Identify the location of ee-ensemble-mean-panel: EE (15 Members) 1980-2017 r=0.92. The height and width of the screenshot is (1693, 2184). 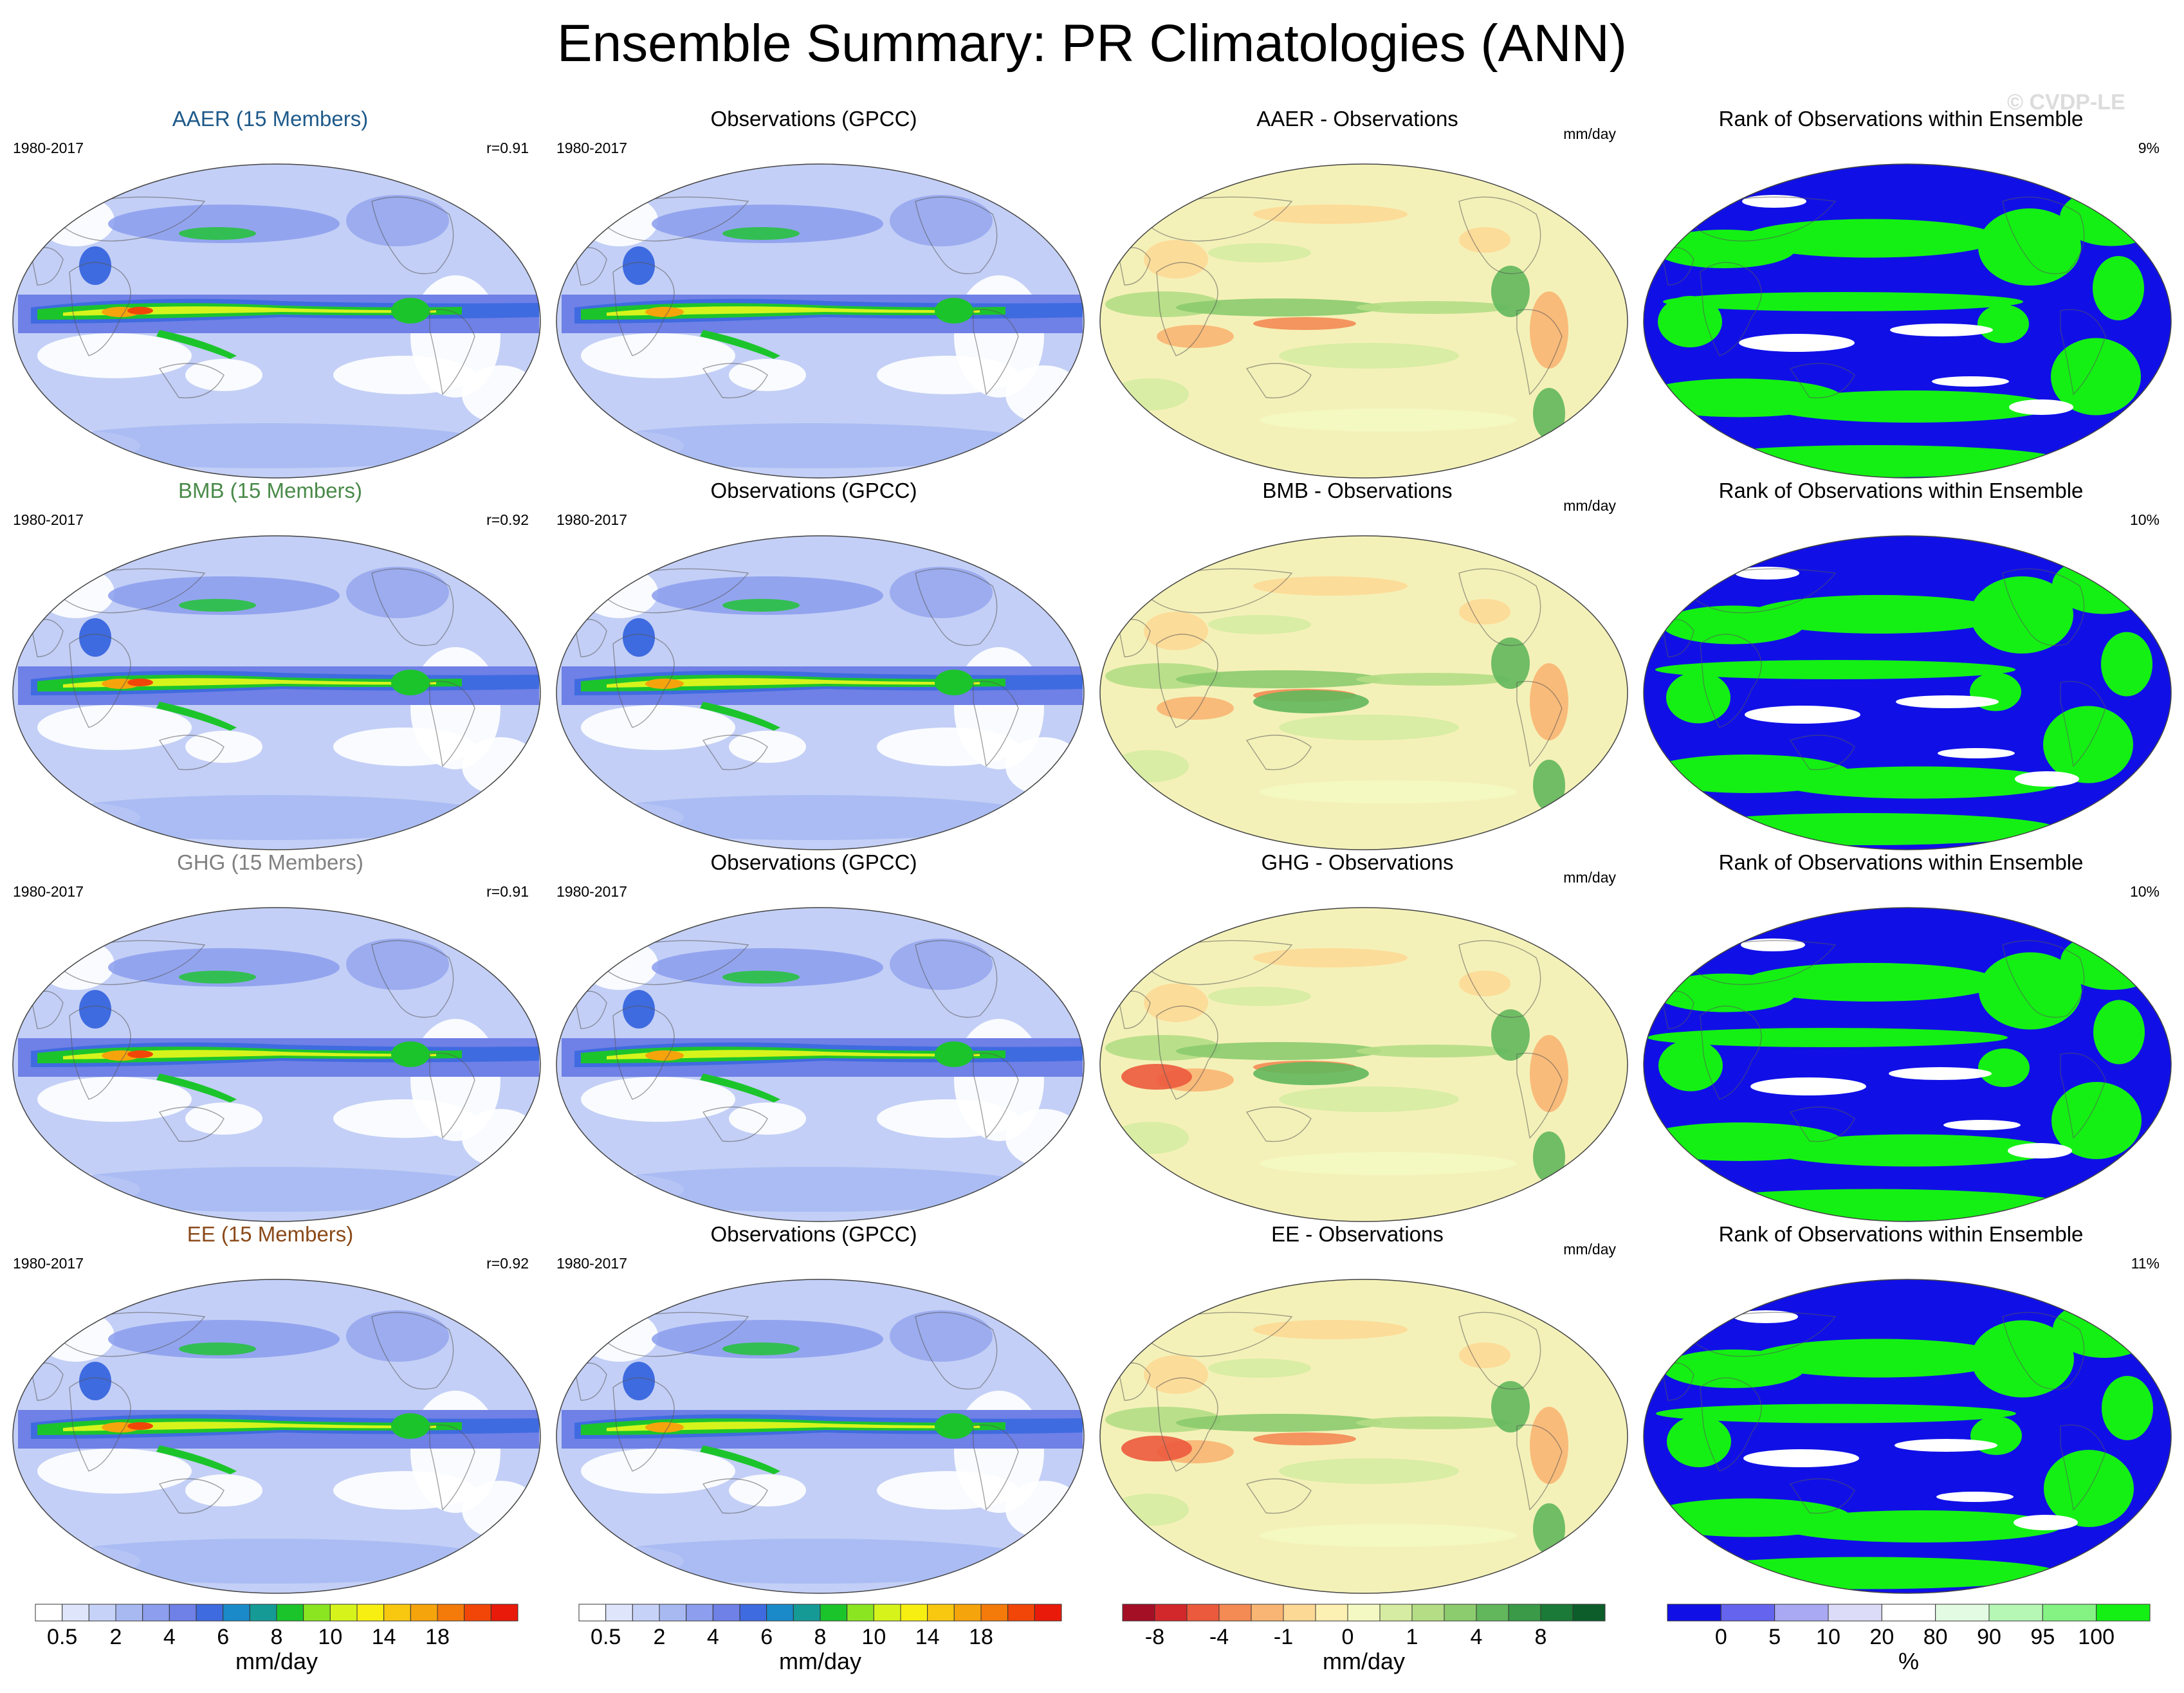
(270, 1408).